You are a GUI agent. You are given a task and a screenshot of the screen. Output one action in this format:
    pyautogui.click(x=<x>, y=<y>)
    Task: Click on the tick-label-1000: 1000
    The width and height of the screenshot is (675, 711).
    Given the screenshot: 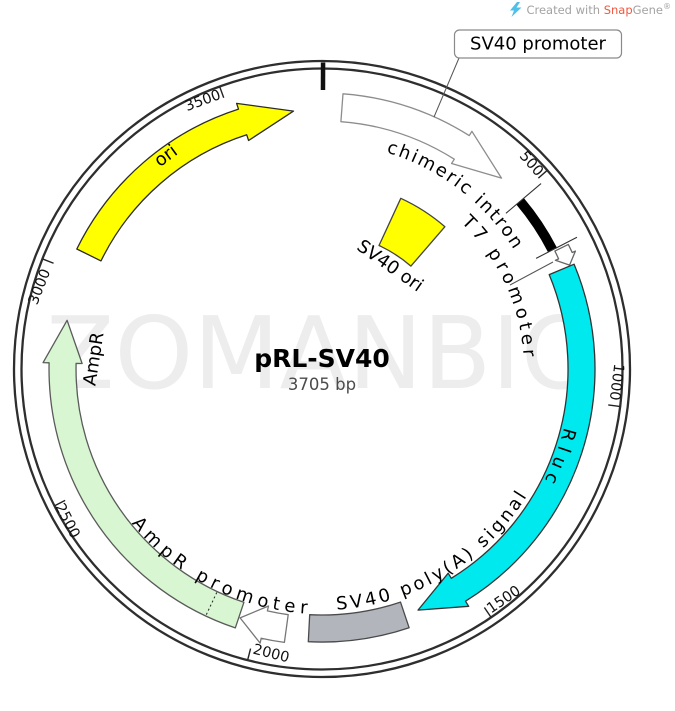 What is the action you would take?
    pyautogui.click(x=616, y=382)
    